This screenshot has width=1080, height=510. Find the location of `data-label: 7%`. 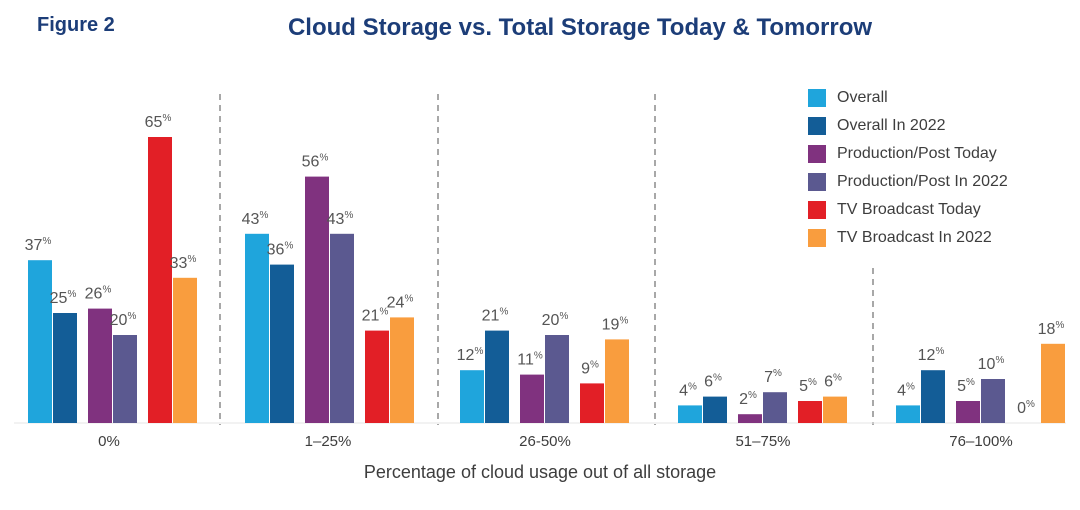

data-label: 7% is located at coordinates (773, 377).